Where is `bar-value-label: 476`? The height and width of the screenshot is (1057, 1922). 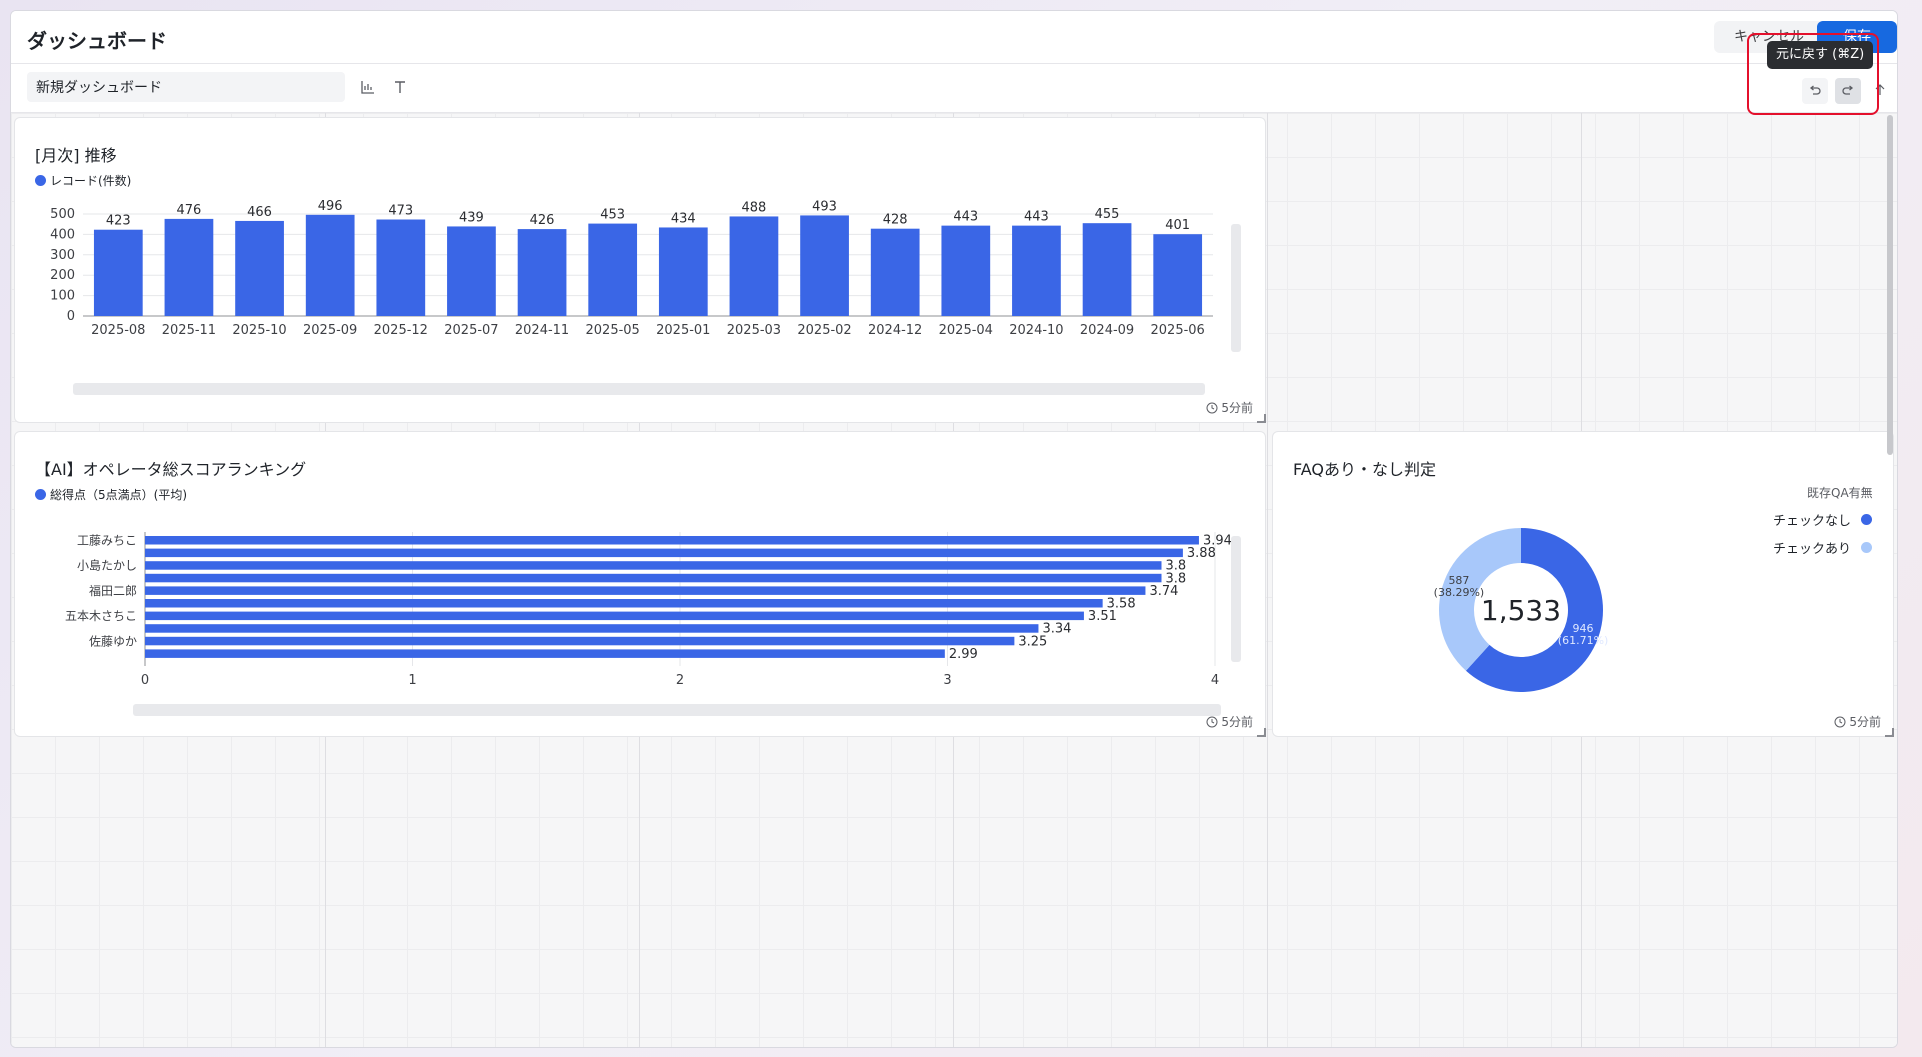 bar-value-label: 476 is located at coordinates (189, 210).